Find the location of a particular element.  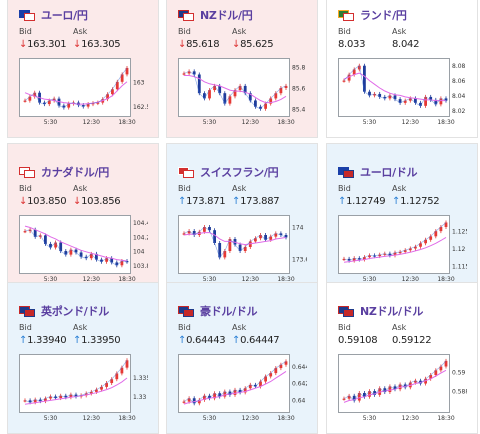

price-chart: 163 162.5 5:30 12:30 18:30 is located at coordinates (83, 92).